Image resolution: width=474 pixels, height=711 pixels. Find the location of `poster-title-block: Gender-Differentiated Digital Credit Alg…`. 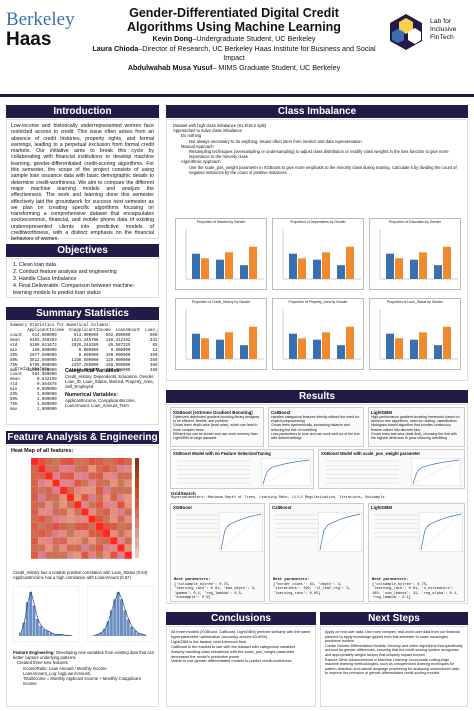

poster-title-block: Gender-Differentiated Digital Credit Alg… is located at coordinates (234, 39).